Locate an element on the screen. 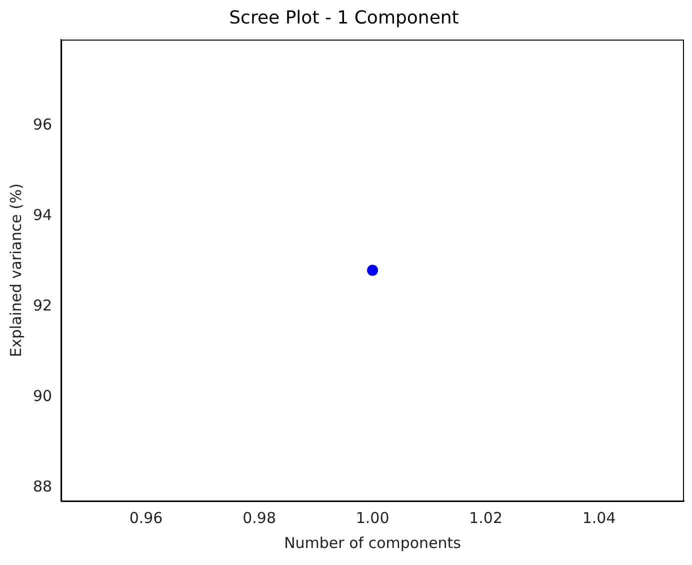 This screenshot has height=565, width=692. y-tick-label: 96 is located at coordinates (42, 124).